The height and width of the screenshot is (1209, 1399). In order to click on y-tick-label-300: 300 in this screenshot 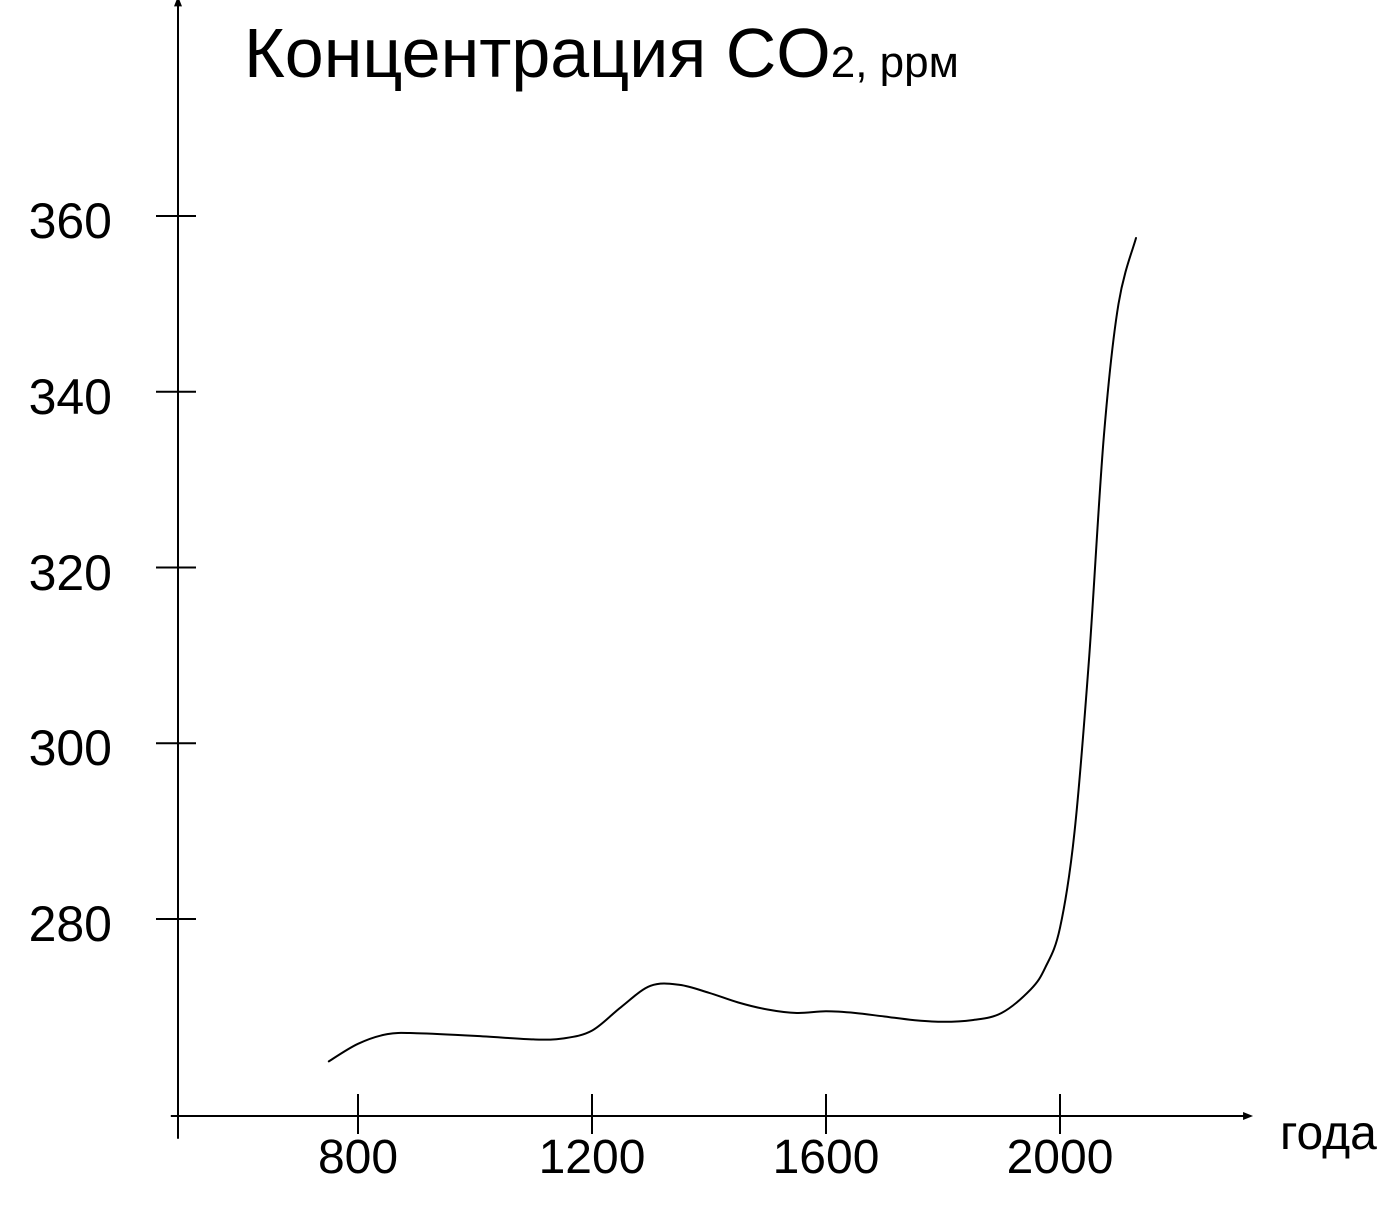, I will do `click(70, 748)`.